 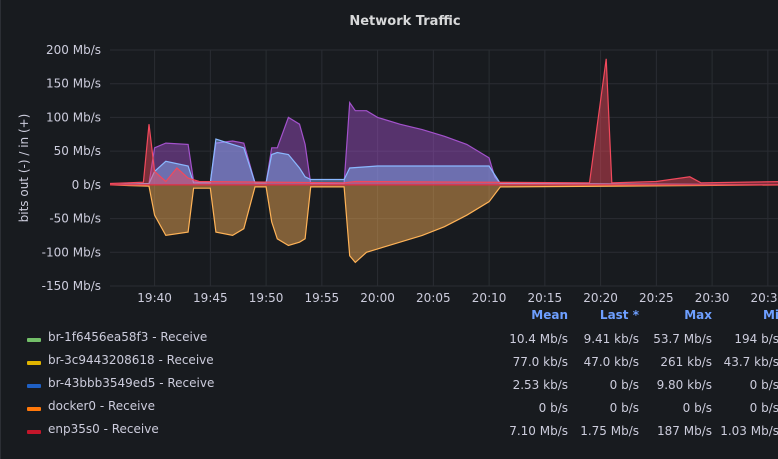 I want to click on x-tick-label: 19:55, so click(x=322, y=298).